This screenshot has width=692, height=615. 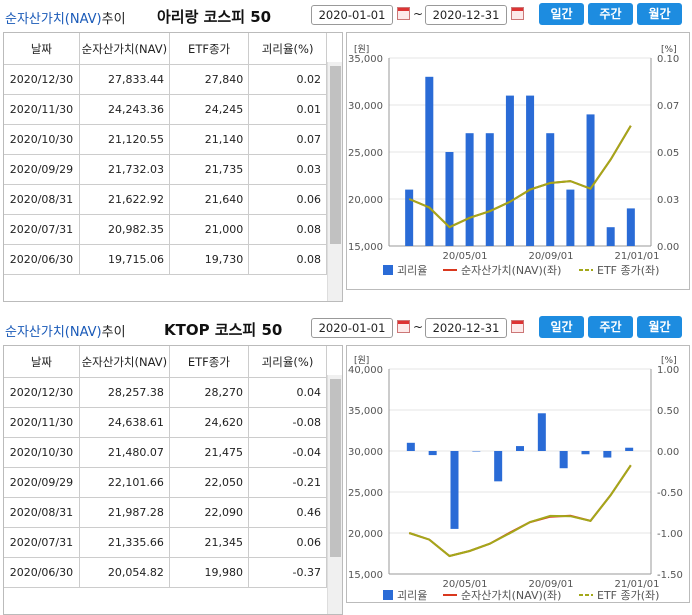 I want to click on cell-disparity: 0.04, so click(x=288, y=392).